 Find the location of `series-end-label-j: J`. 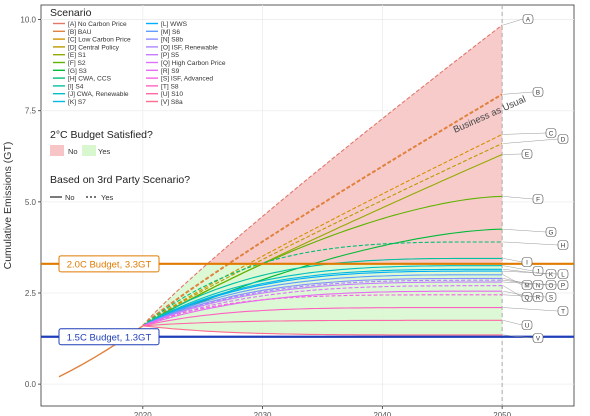

series-end-label-j: J is located at coordinates (537, 272).